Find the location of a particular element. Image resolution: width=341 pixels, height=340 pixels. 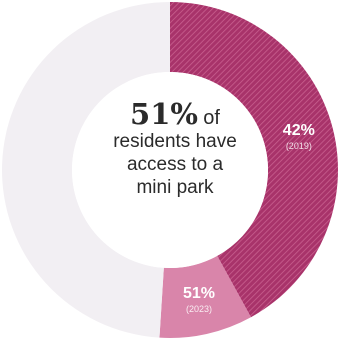

center-line-2: access to a is located at coordinates (175, 164).